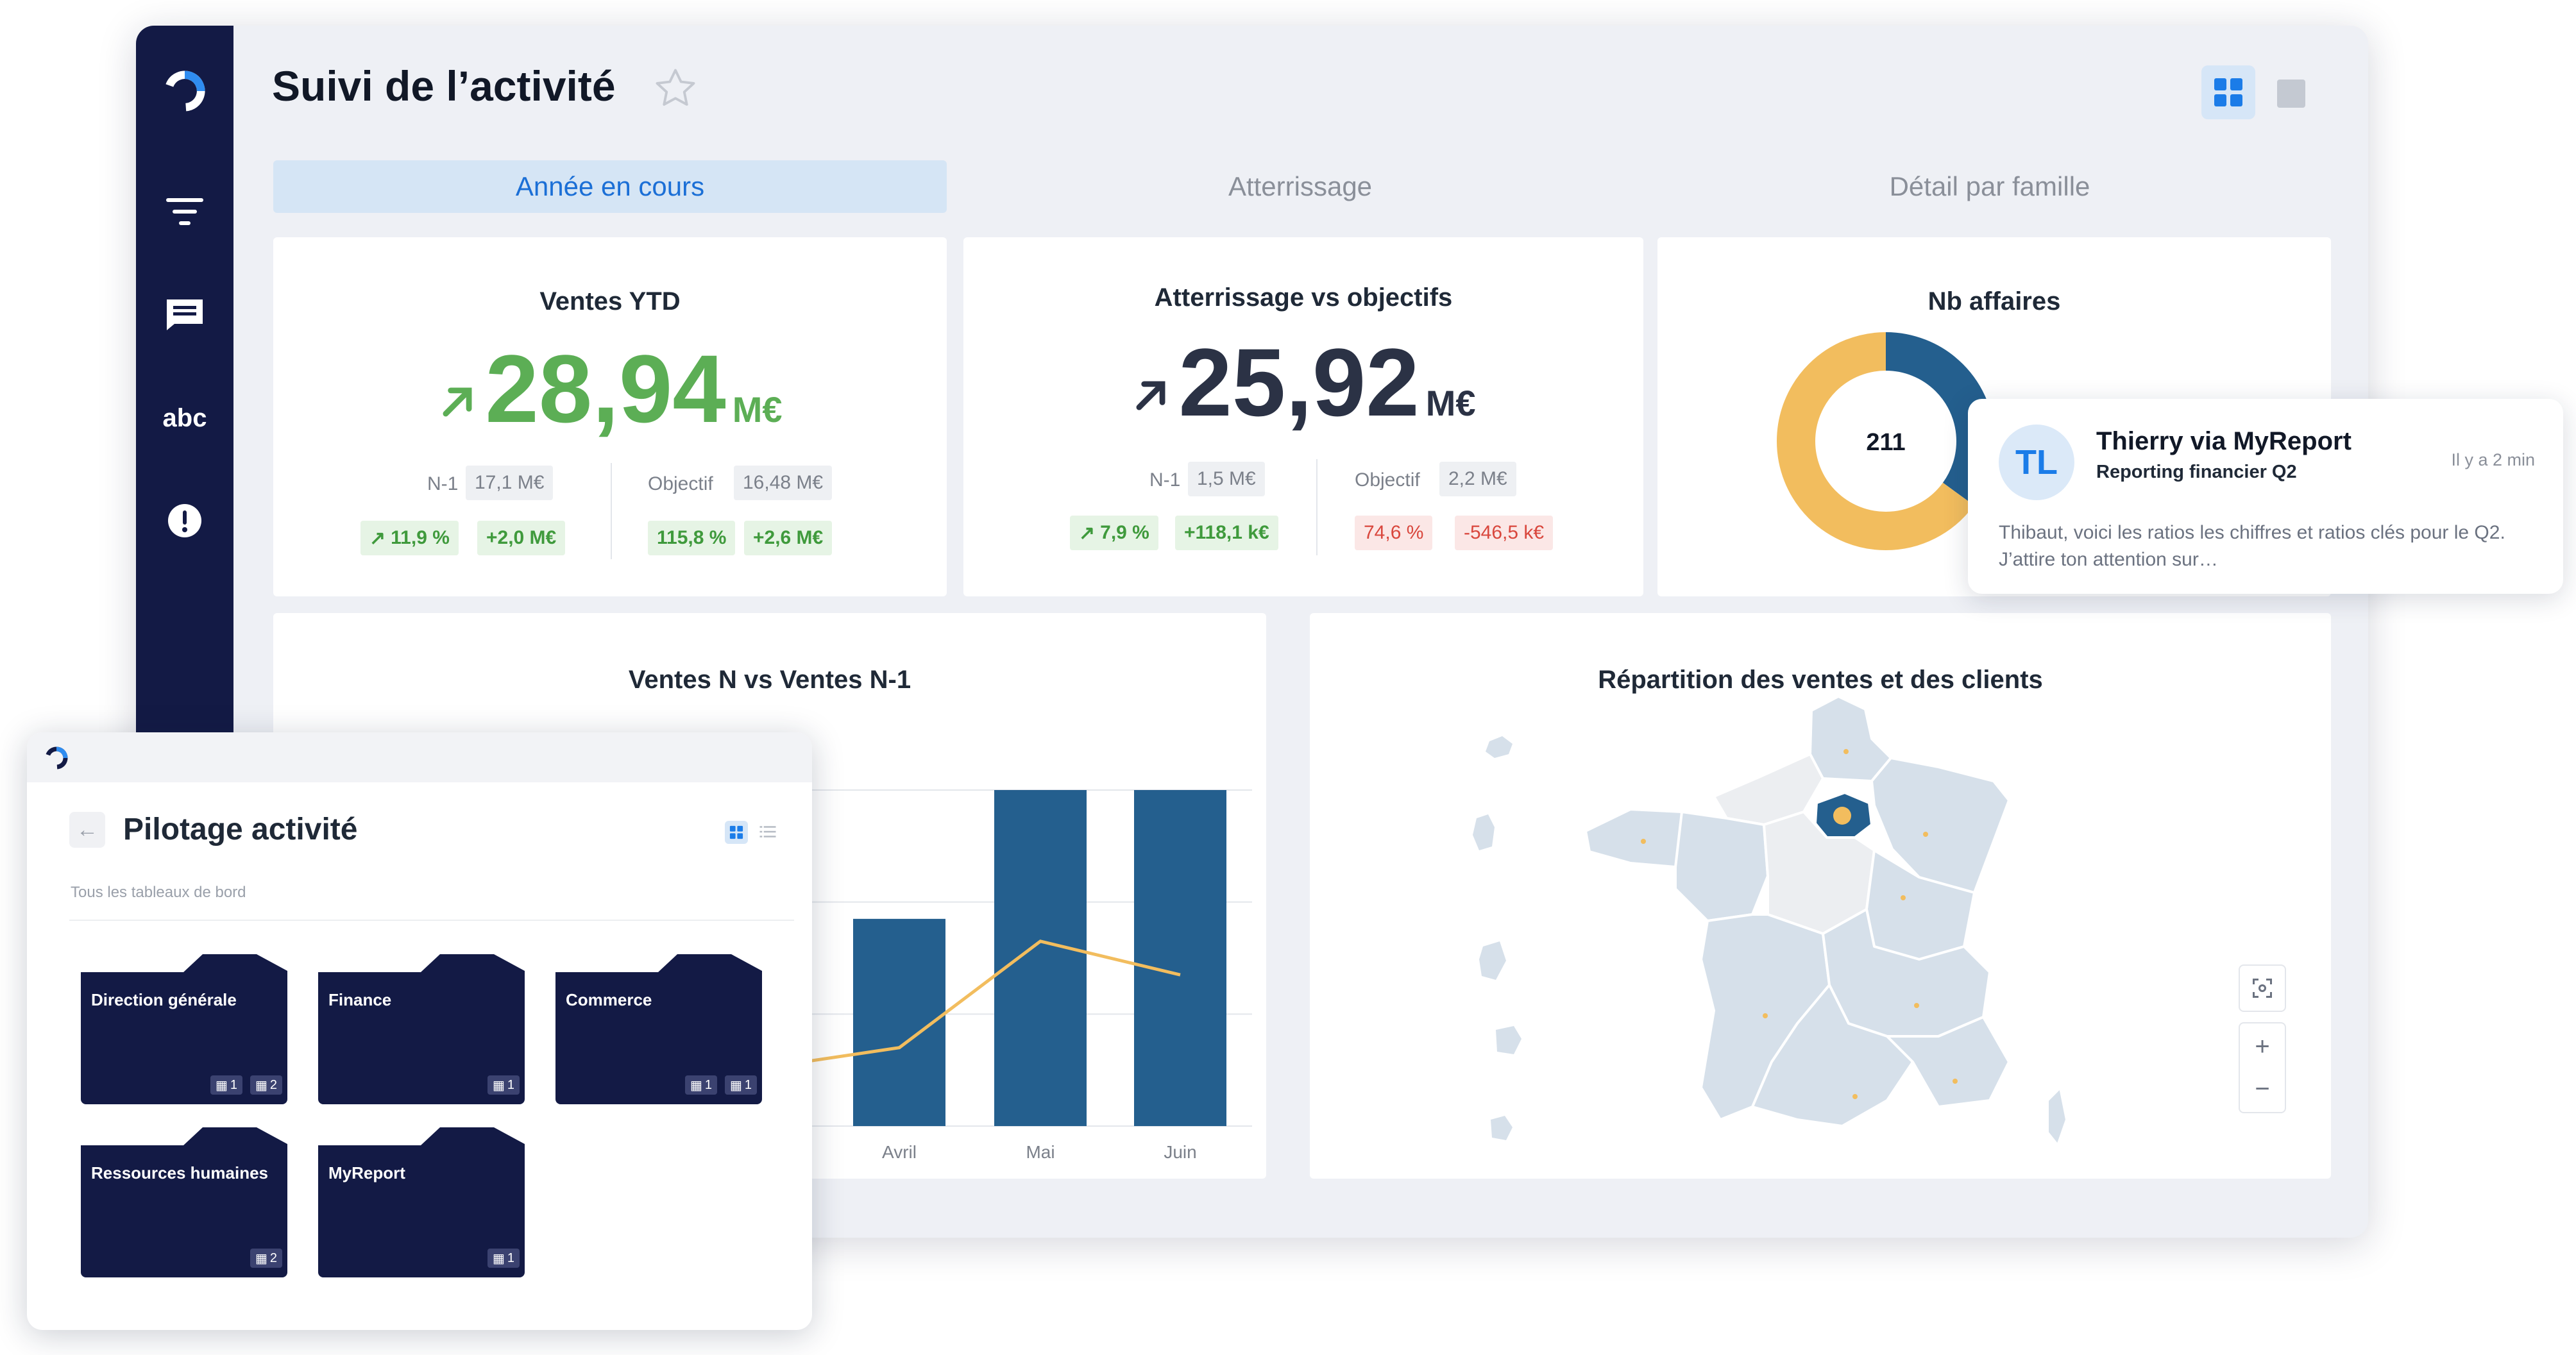 The image size is (2576, 1355). I want to click on text-icon: abc, so click(184, 417).